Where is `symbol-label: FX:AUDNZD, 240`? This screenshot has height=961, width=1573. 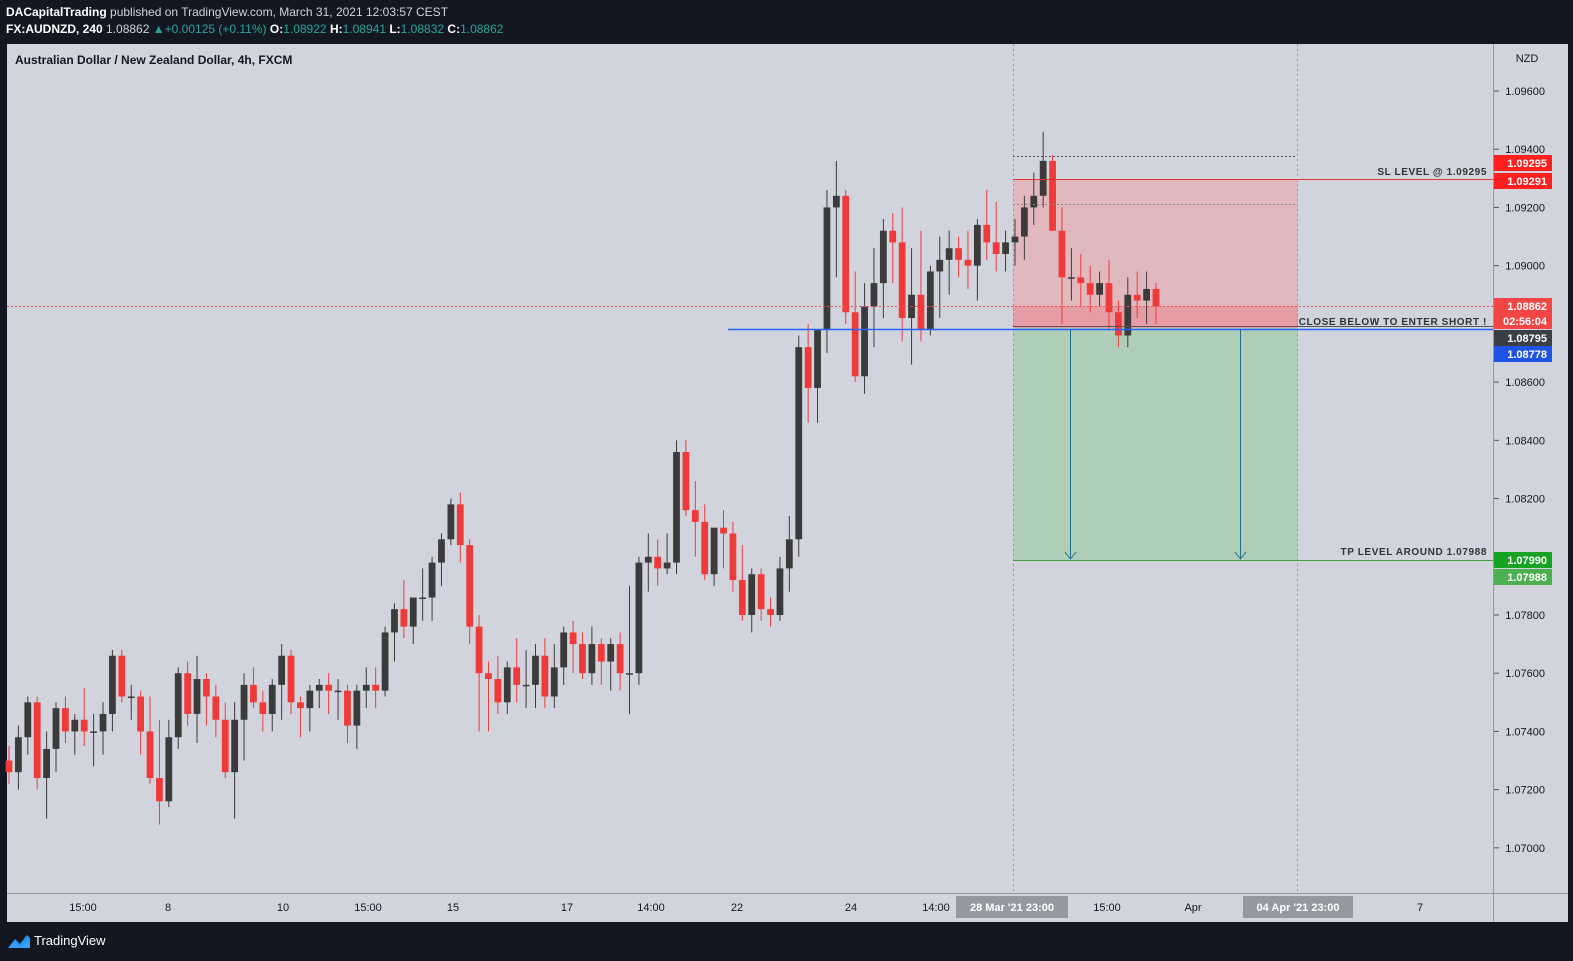 symbol-label: FX:AUDNZD, 240 is located at coordinates (54, 29).